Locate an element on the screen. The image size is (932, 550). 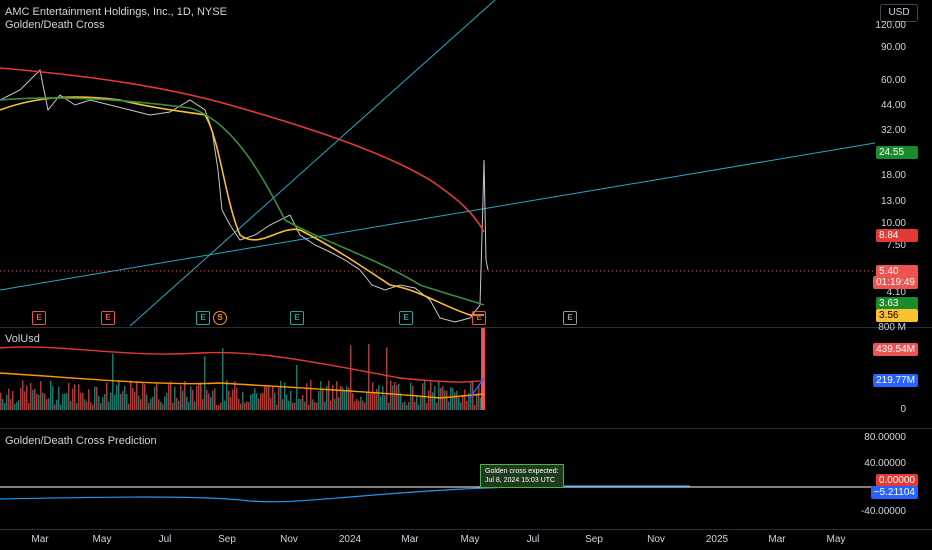
earnings-marker: S is located at coordinates (220, 318).